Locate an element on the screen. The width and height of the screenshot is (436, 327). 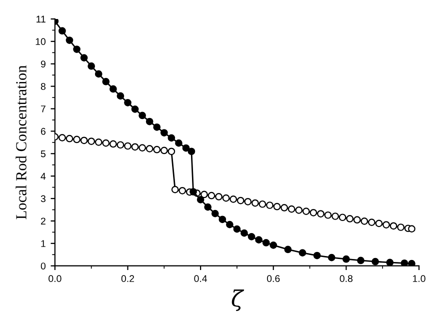
y-tick-label: 2 is located at coordinates (43, 221).